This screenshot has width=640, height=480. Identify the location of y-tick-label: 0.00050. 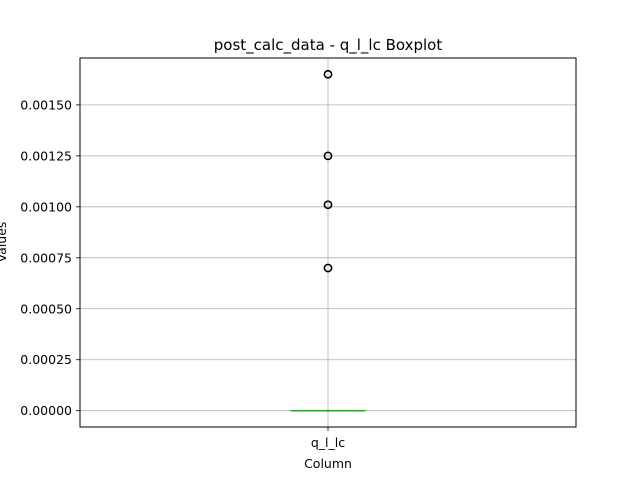
(46, 308).